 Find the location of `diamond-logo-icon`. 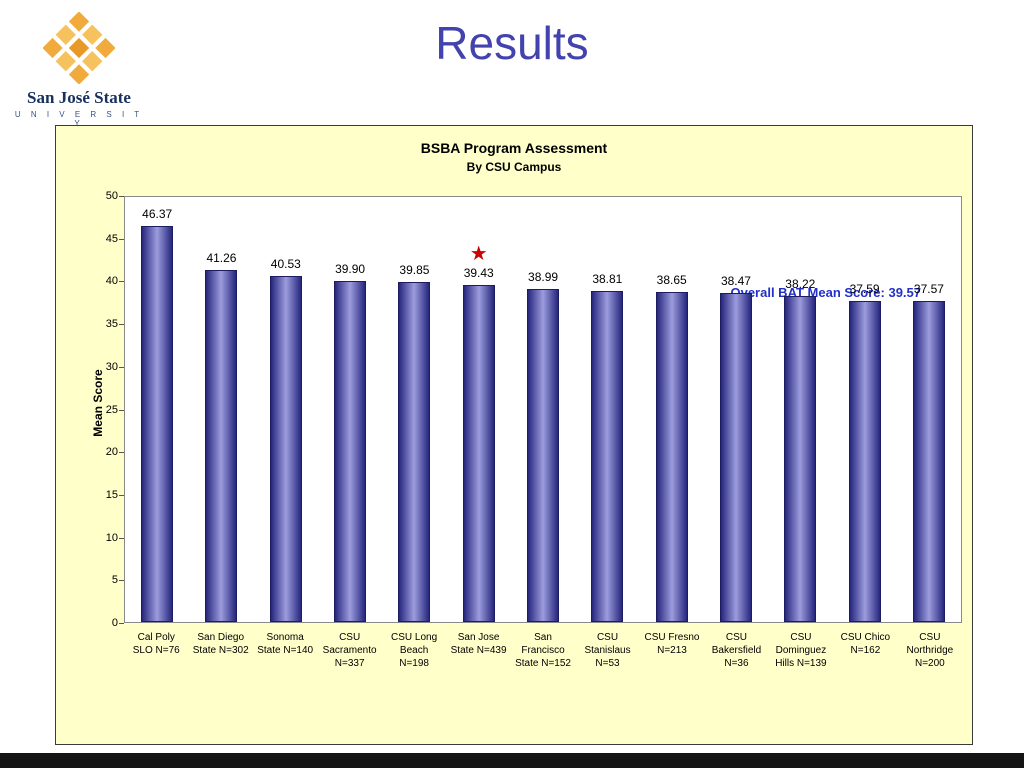

diamond-logo-icon is located at coordinates (79, 48).